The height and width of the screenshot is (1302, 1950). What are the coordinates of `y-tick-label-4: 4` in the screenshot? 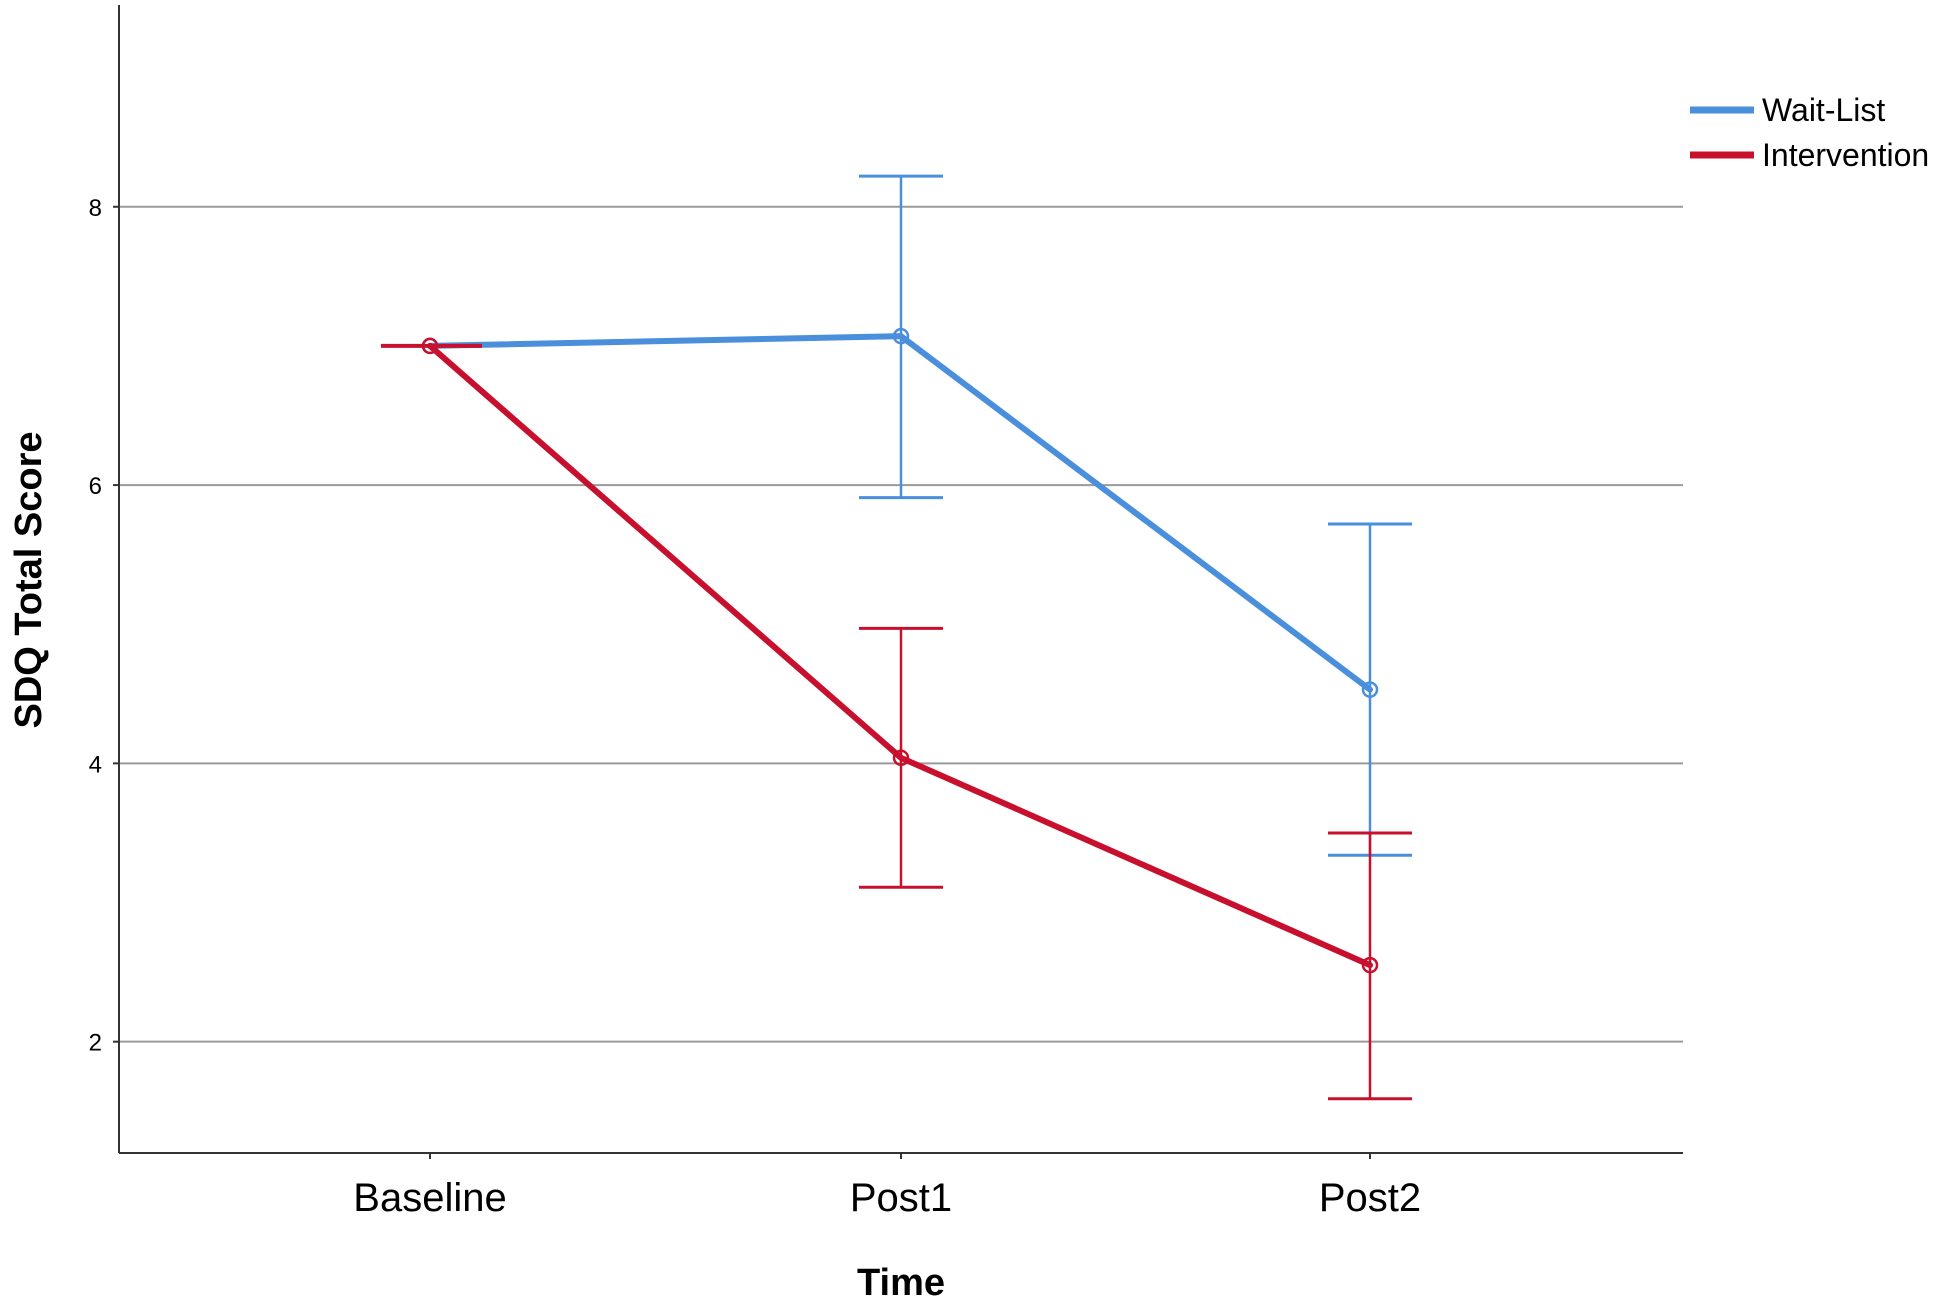 It's located at (95, 764).